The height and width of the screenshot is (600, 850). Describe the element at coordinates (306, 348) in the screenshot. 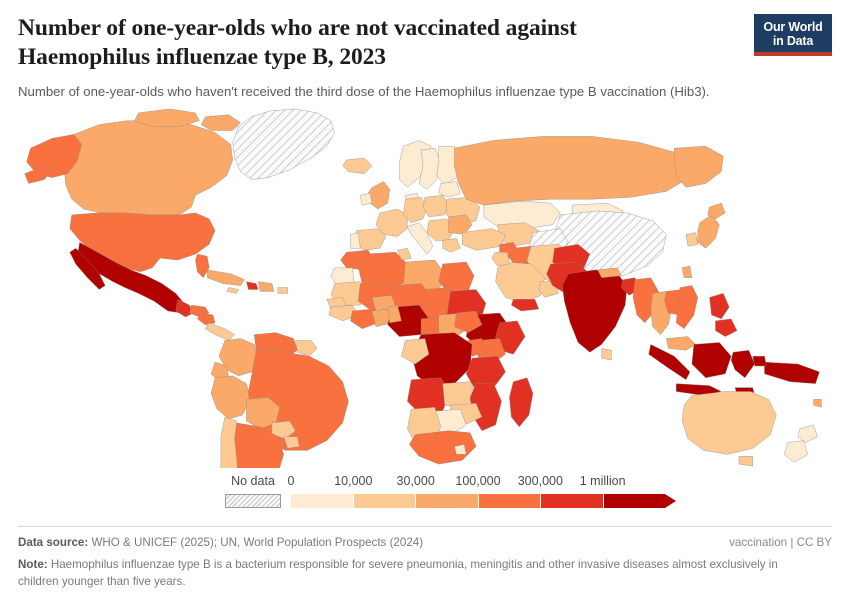

I see `country-guyana-suriname` at that location.